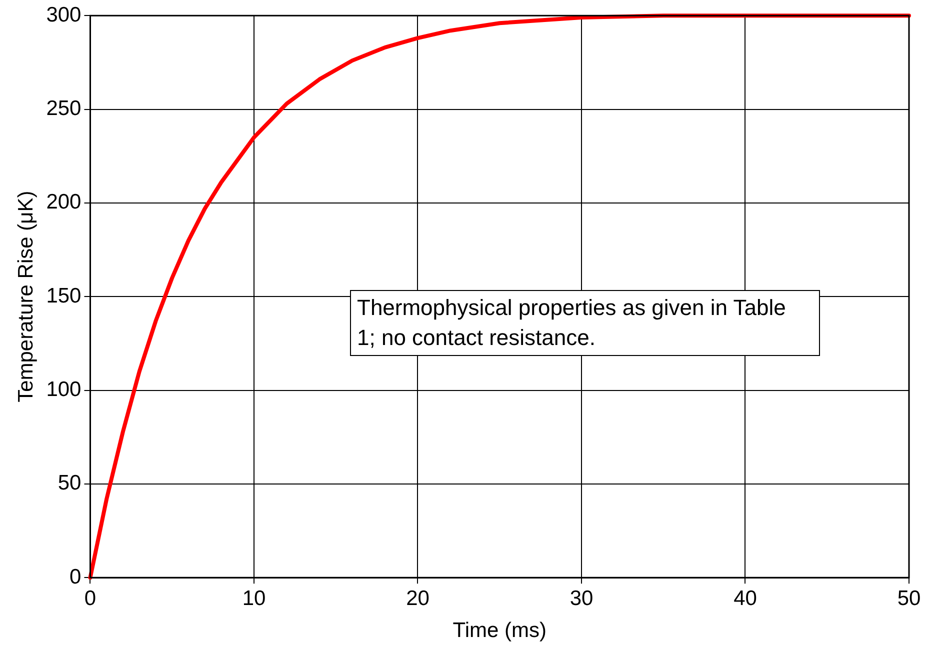 Image resolution: width=925 pixels, height=658 pixels. I want to click on y-tick-label: 50, so click(70, 483).